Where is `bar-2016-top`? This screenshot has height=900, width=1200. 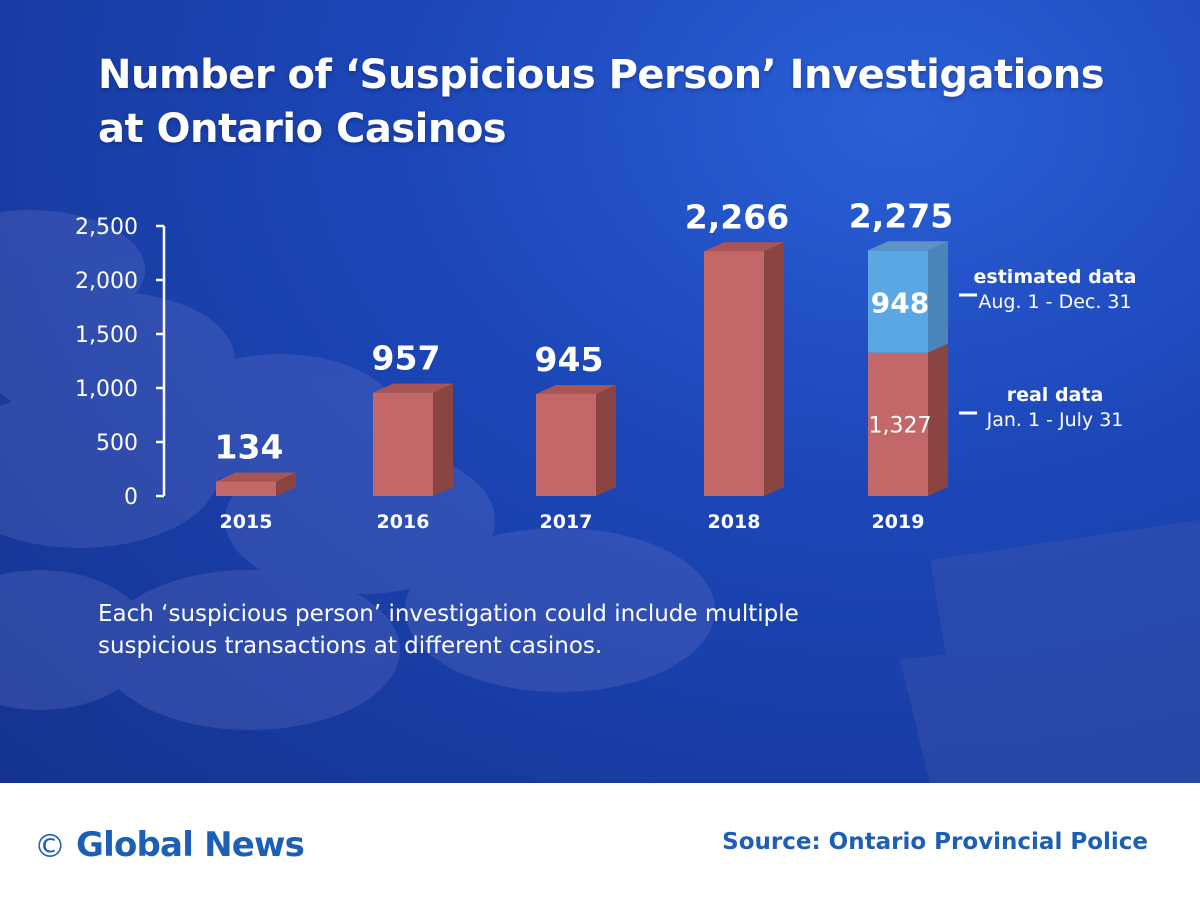 bar-2016-top is located at coordinates (413, 388).